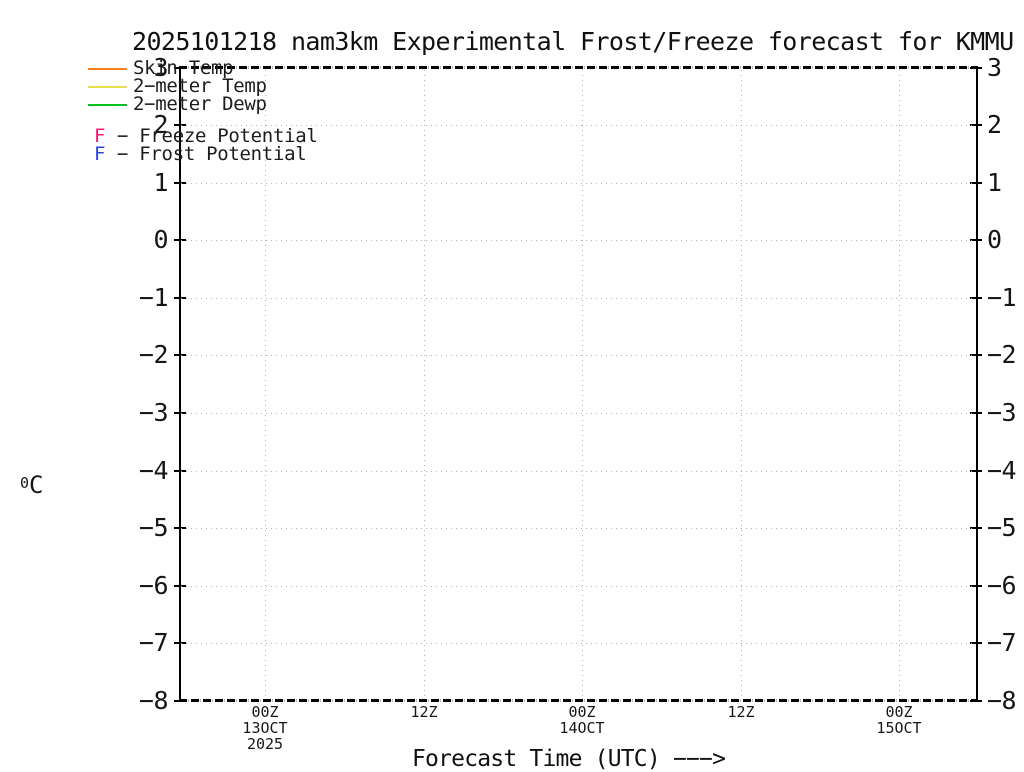  I want to click on x-tick-label: 00Z 15OCT, so click(899, 720).